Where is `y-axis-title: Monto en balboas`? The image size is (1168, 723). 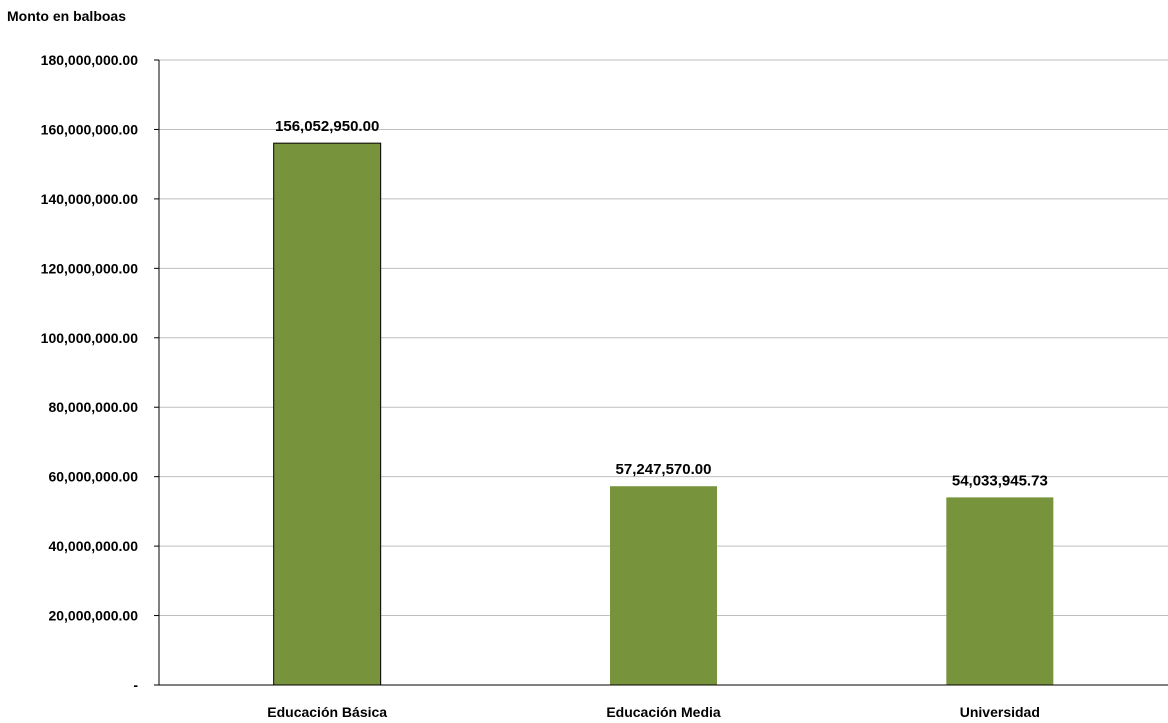 y-axis-title: Monto en balboas is located at coordinates (66, 16).